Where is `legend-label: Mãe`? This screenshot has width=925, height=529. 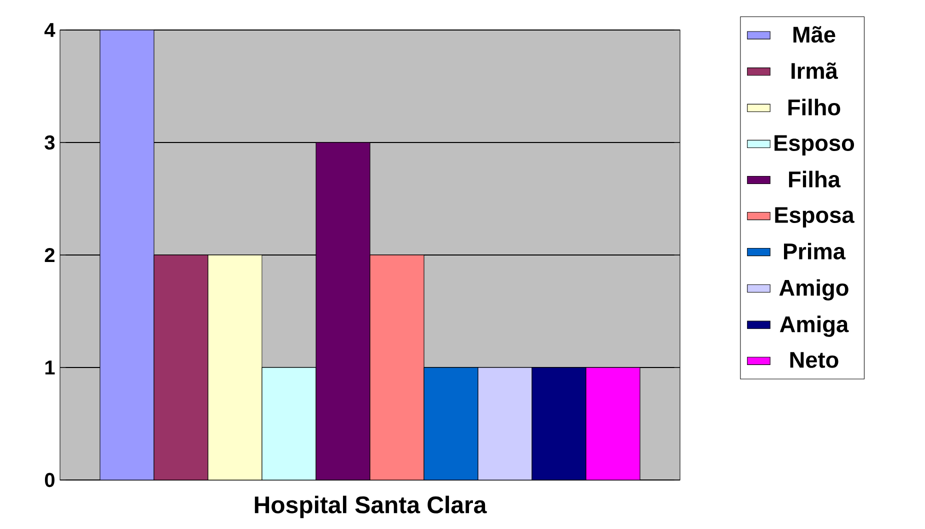
legend-label: Mãe is located at coordinates (814, 34).